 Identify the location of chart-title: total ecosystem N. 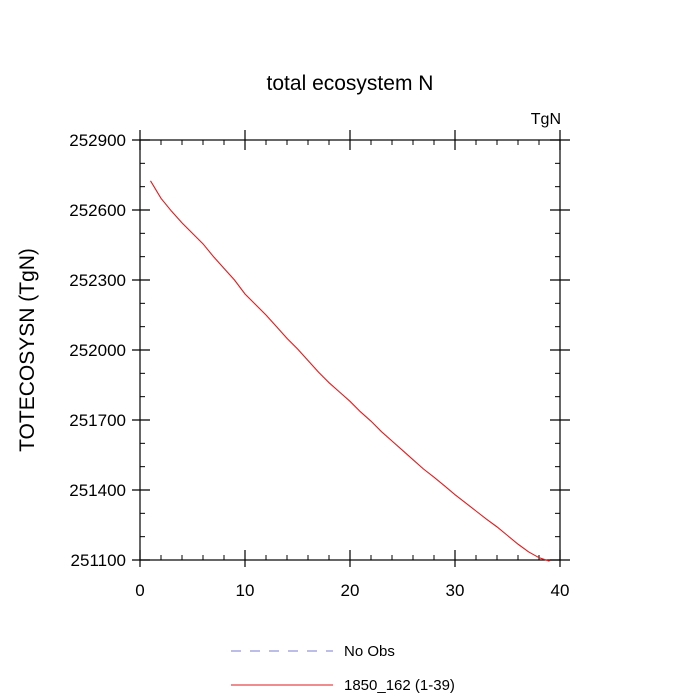
(350, 83).